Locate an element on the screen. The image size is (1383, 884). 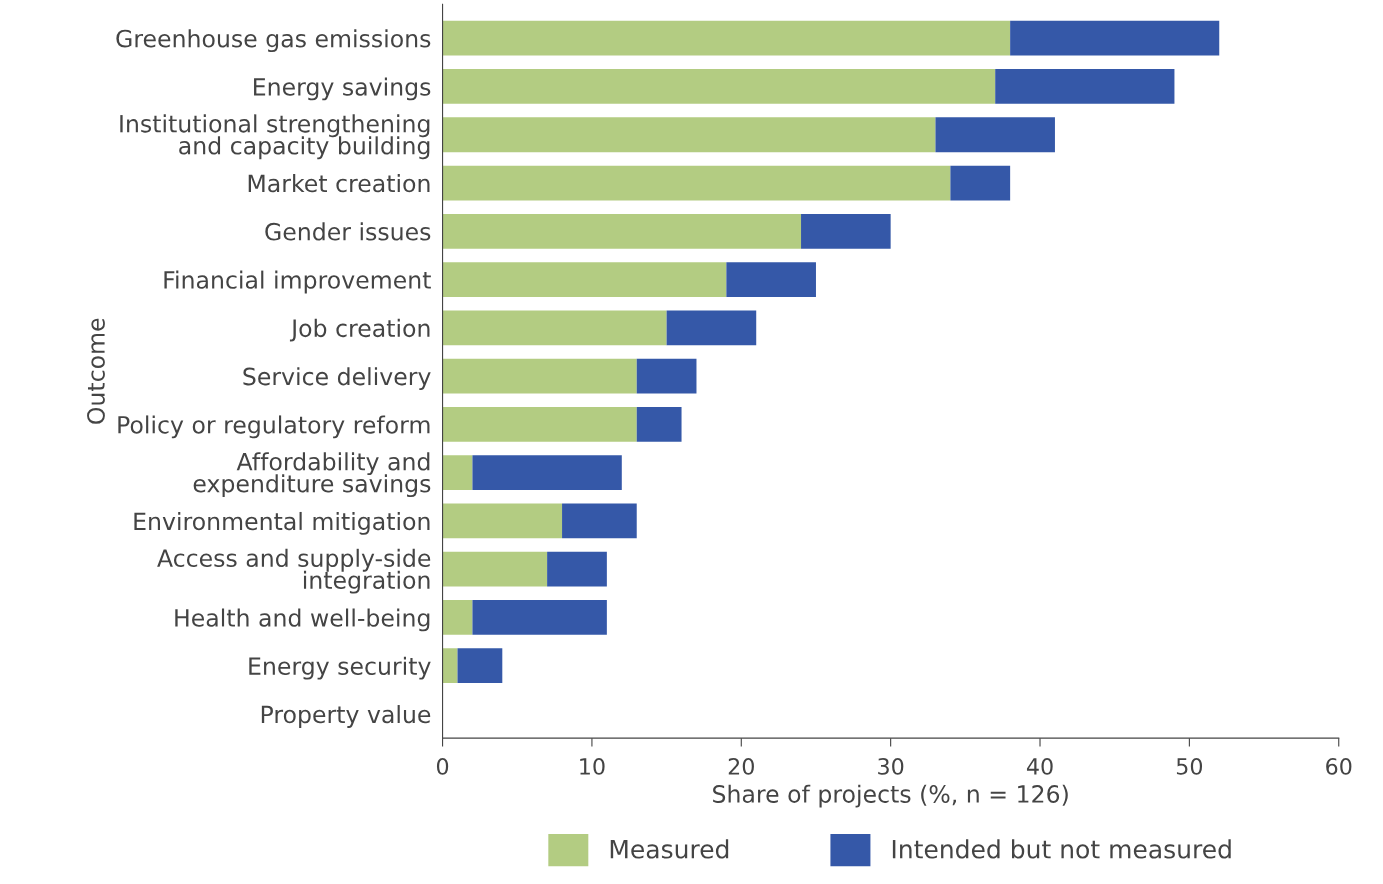
y-tick-label: Policy or regulatory reform is located at coordinates (274, 427).